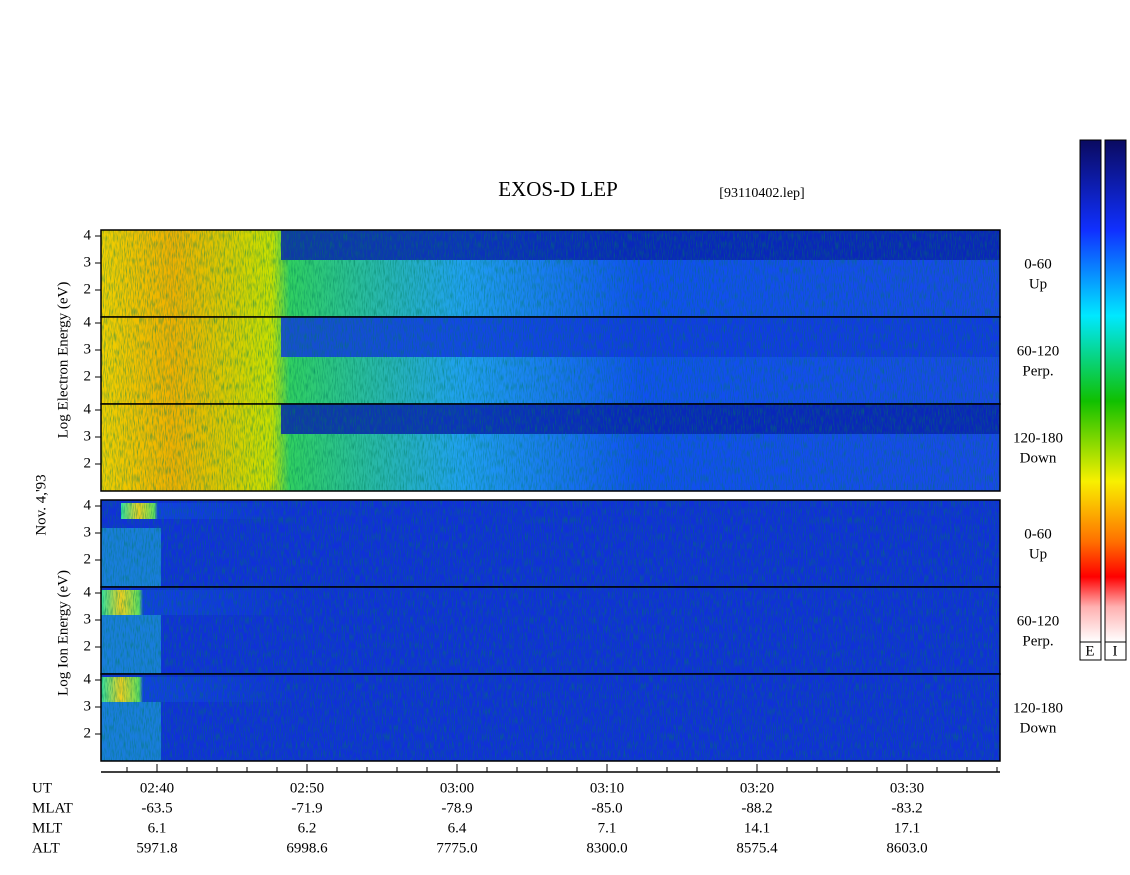 This screenshot has height=875, width=1130. Describe the element at coordinates (606, 808) in the screenshot. I see `table-cell: -85.0` at that location.